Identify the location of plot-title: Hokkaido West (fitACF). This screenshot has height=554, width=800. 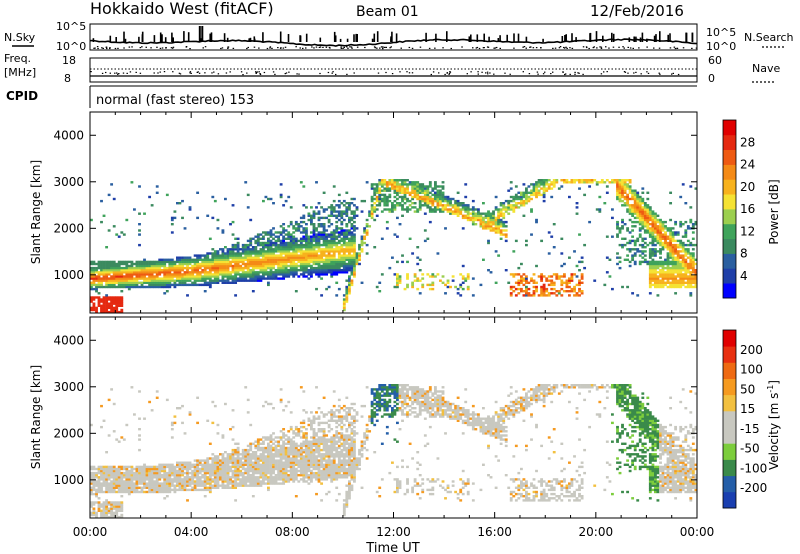
(182, 9).